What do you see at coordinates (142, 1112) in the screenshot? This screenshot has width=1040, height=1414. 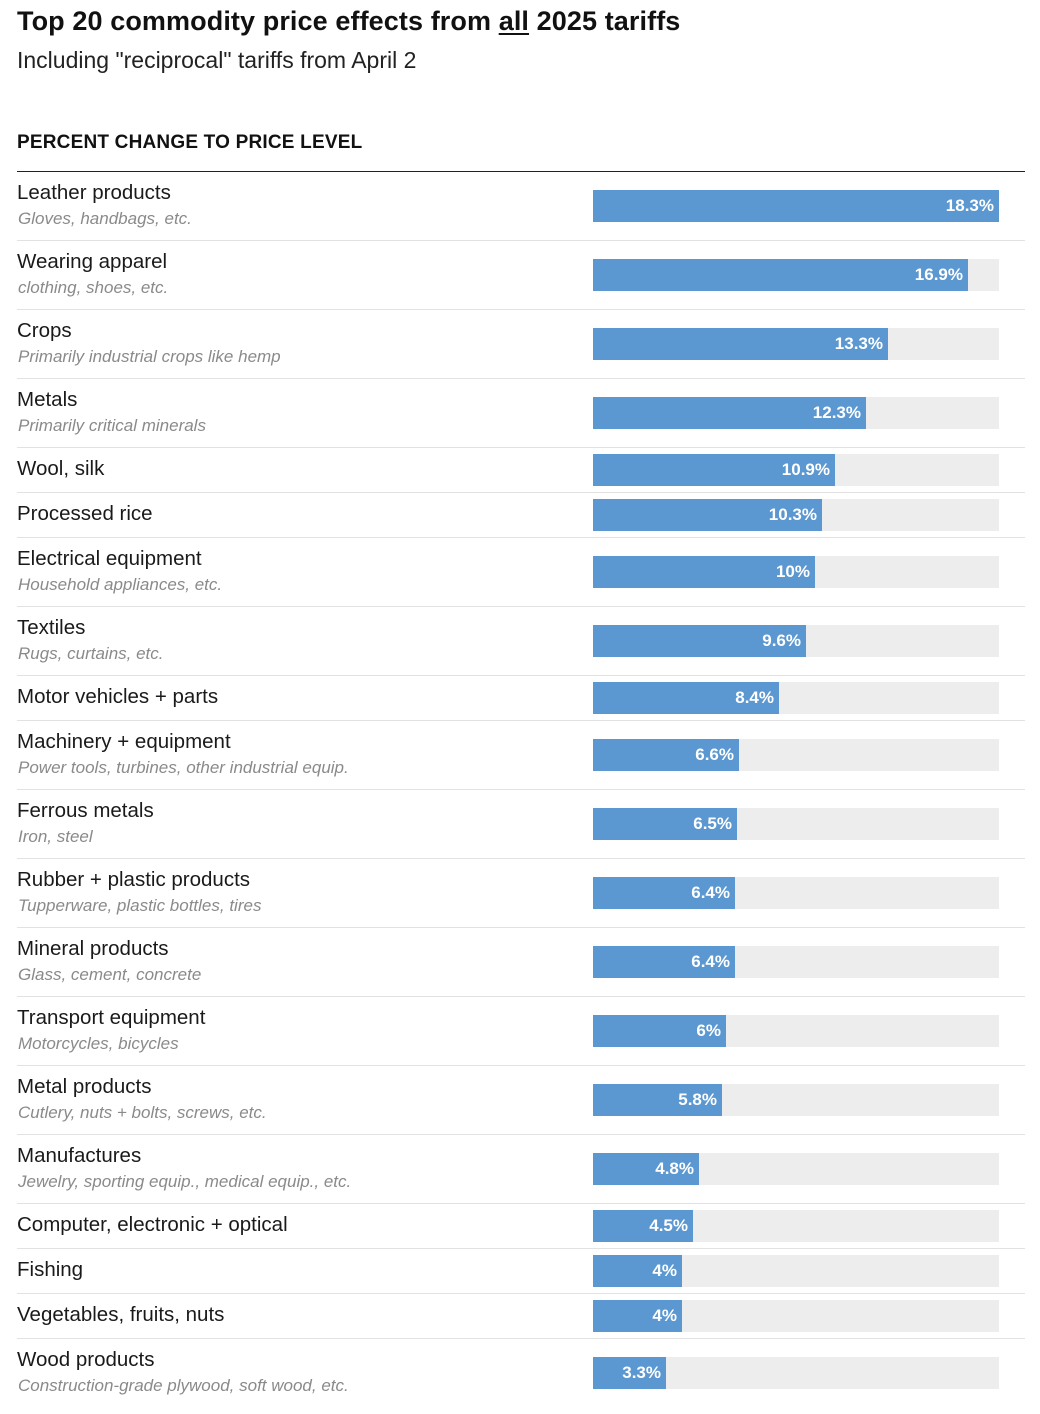 I see `bar-description: Cutlery, nuts + bolts, screws, etc.` at bounding box center [142, 1112].